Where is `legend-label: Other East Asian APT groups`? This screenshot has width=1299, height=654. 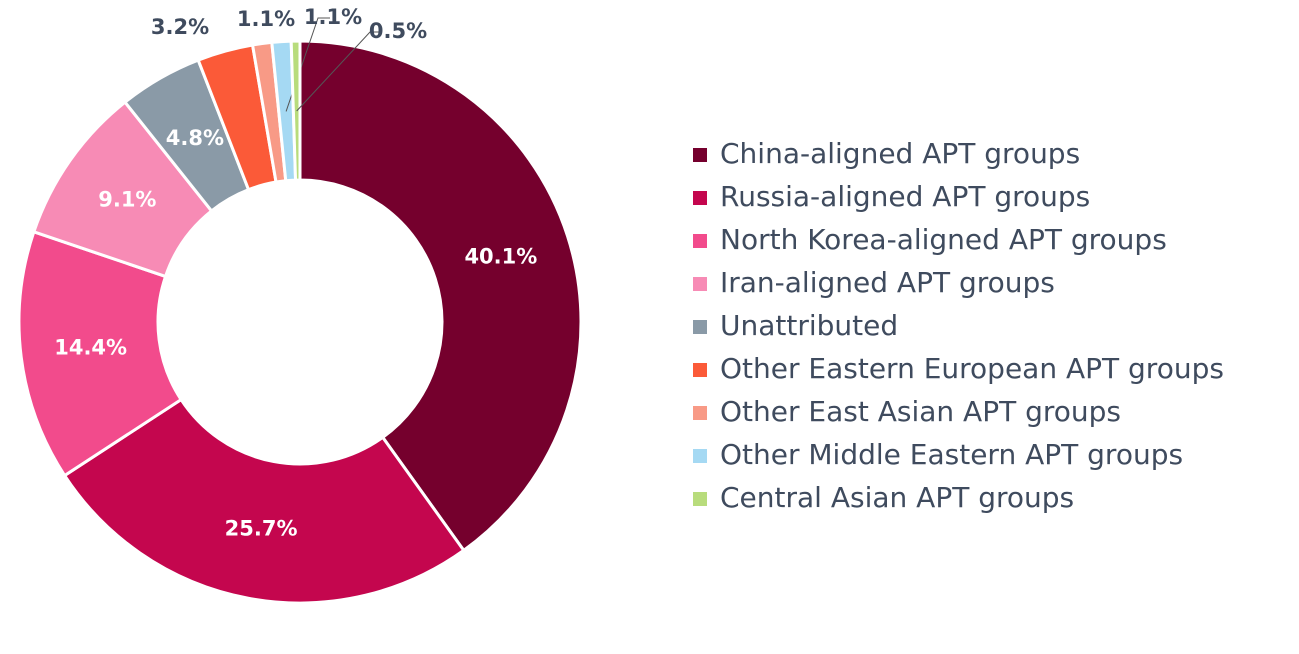
legend-label: Other East Asian APT groups is located at coordinates (920, 411).